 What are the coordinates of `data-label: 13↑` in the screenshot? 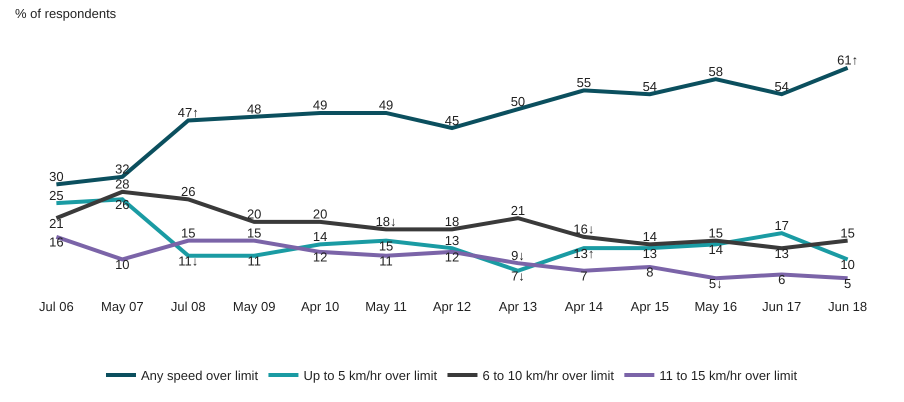 It's located at (583, 253).